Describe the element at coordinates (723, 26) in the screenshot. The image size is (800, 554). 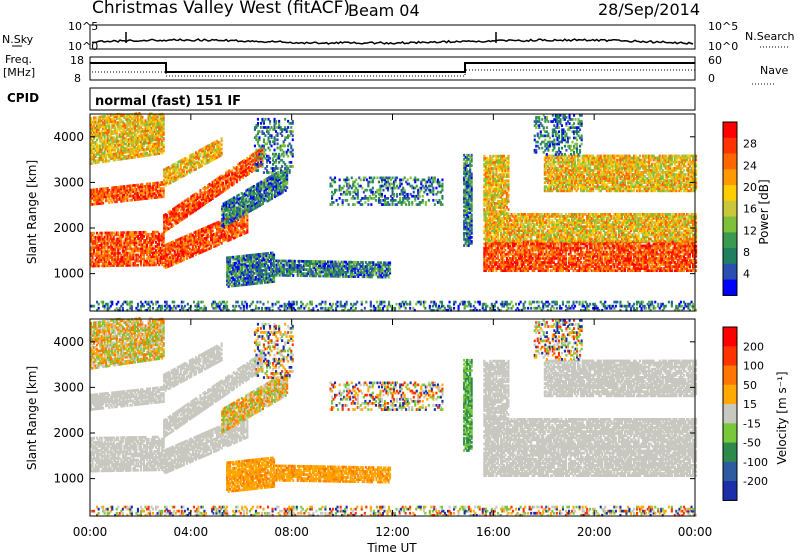
I see `noise-rtick-top: 10^5` at that location.